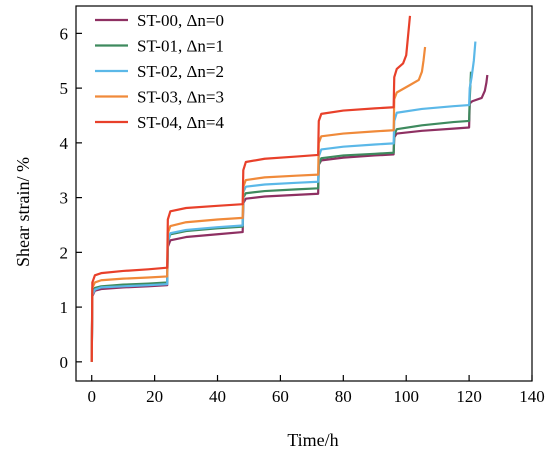 This screenshot has height=454, width=550. Describe the element at coordinates (217, 396) in the screenshot. I see `x-tick-label: 40` at that location.